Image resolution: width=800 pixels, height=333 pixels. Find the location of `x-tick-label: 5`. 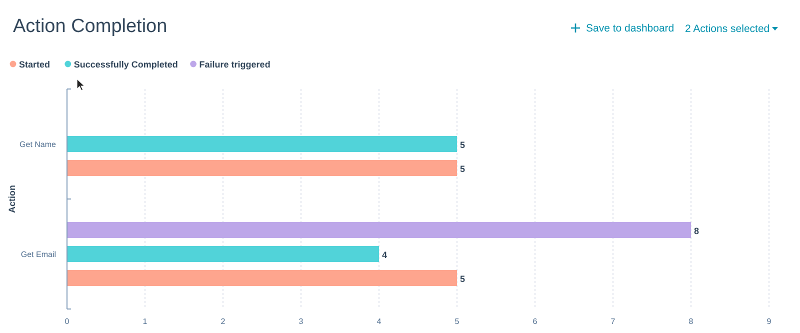

x-tick-label: 5 is located at coordinates (457, 321).